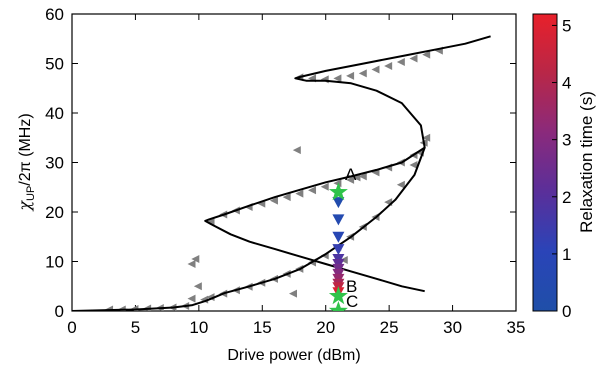 This screenshot has width=600, height=366. Describe the element at coordinates (54, 163) in the screenshot. I see `y-tick-label: 30` at that location.